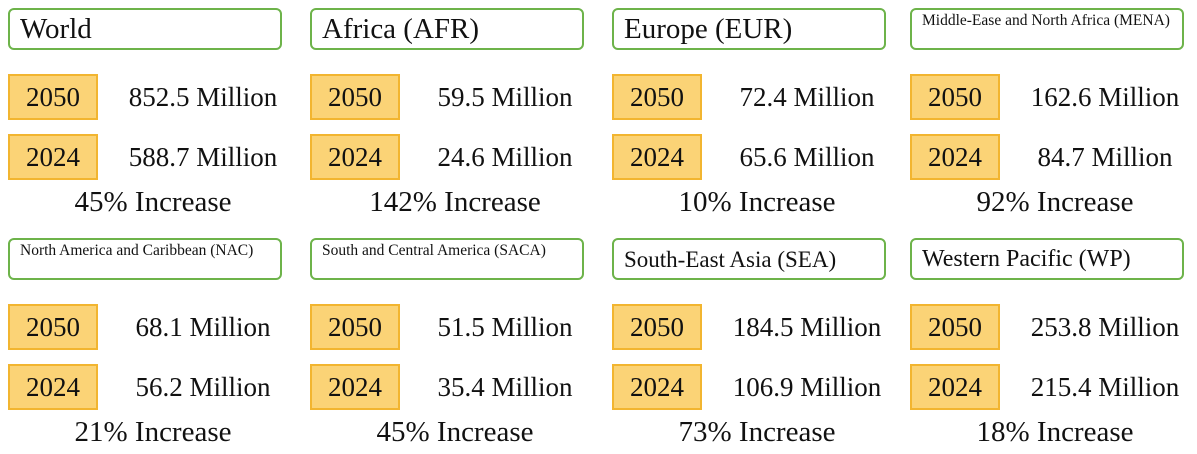 The height and width of the screenshot is (454, 1197). What do you see at coordinates (1105, 156) in the screenshot?
I see `population-value: 84.7 Million` at bounding box center [1105, 156].